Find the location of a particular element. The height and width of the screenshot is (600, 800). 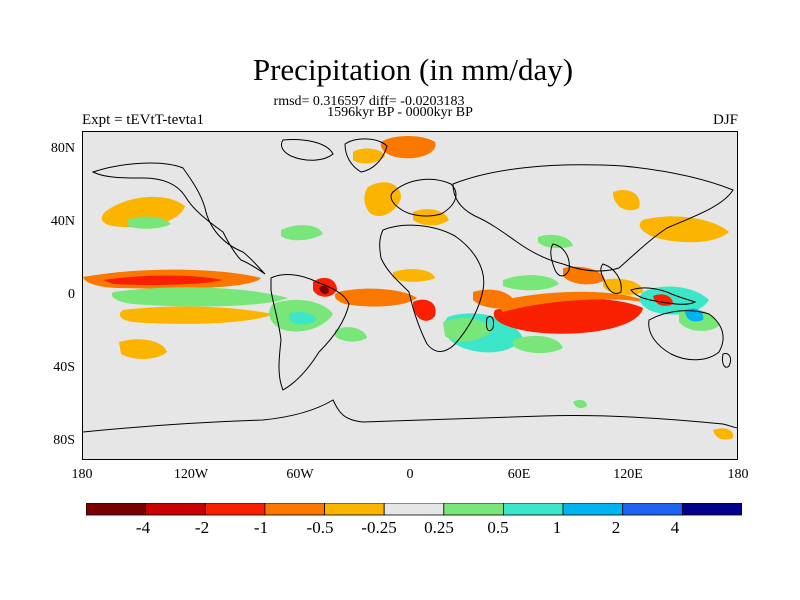

north-pacific-dry-patch is located at coordinates (143, 212).